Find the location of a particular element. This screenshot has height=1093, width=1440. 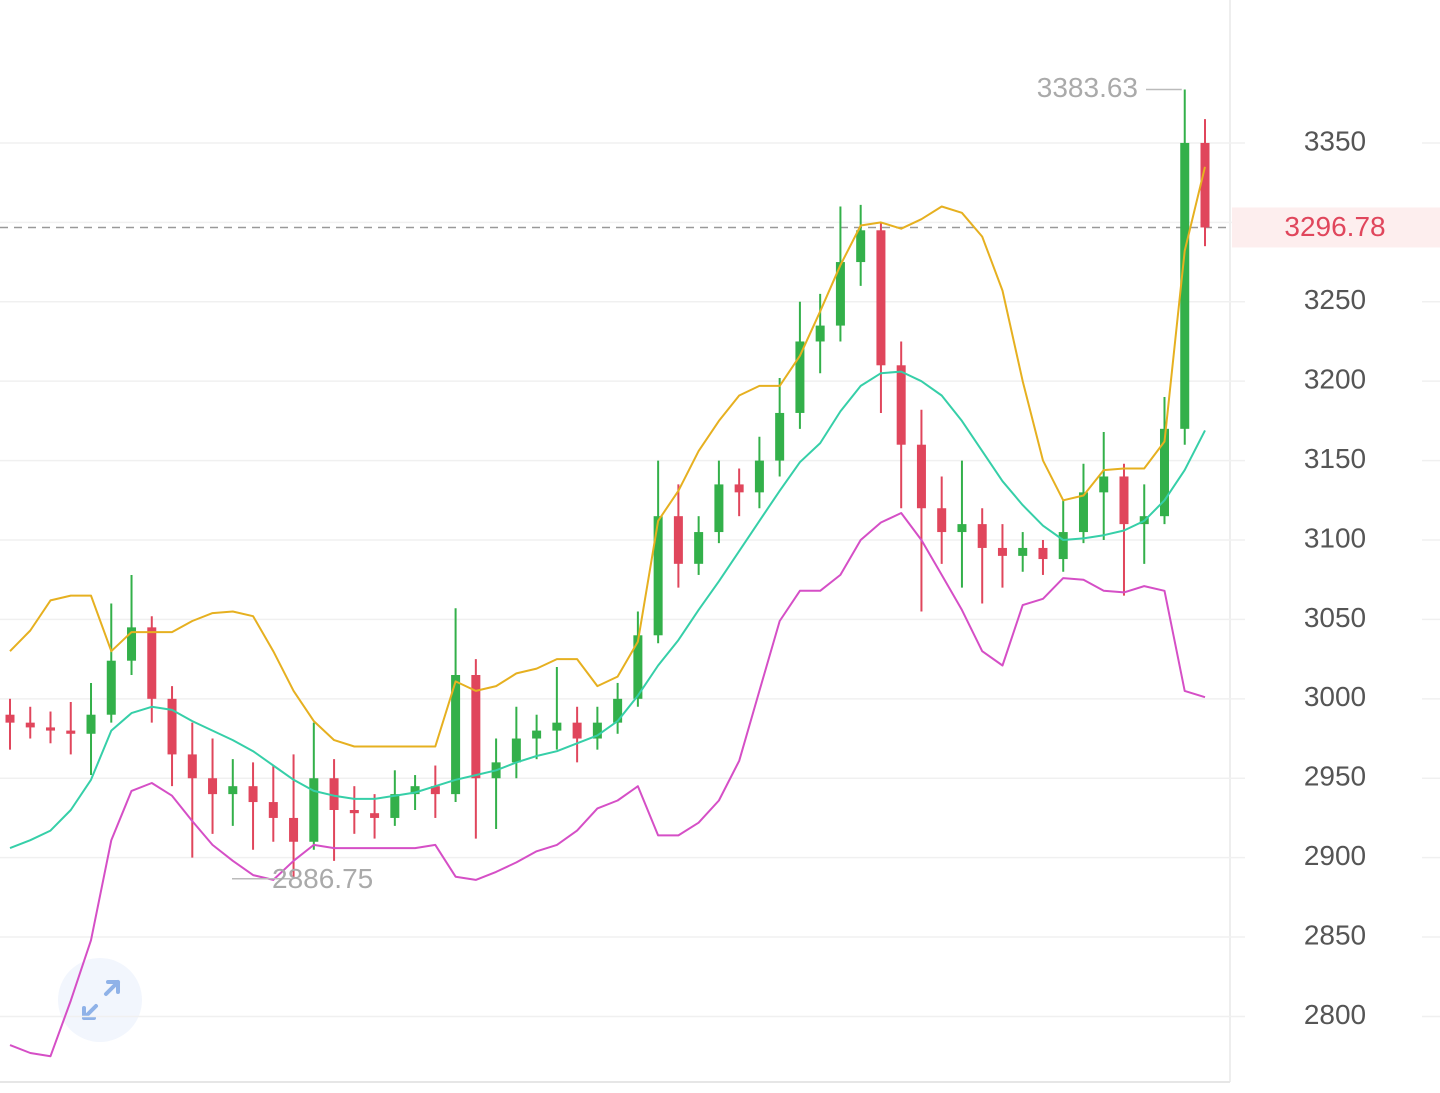

y-tick-label: 3350 is located at coordinates (1335, 140).